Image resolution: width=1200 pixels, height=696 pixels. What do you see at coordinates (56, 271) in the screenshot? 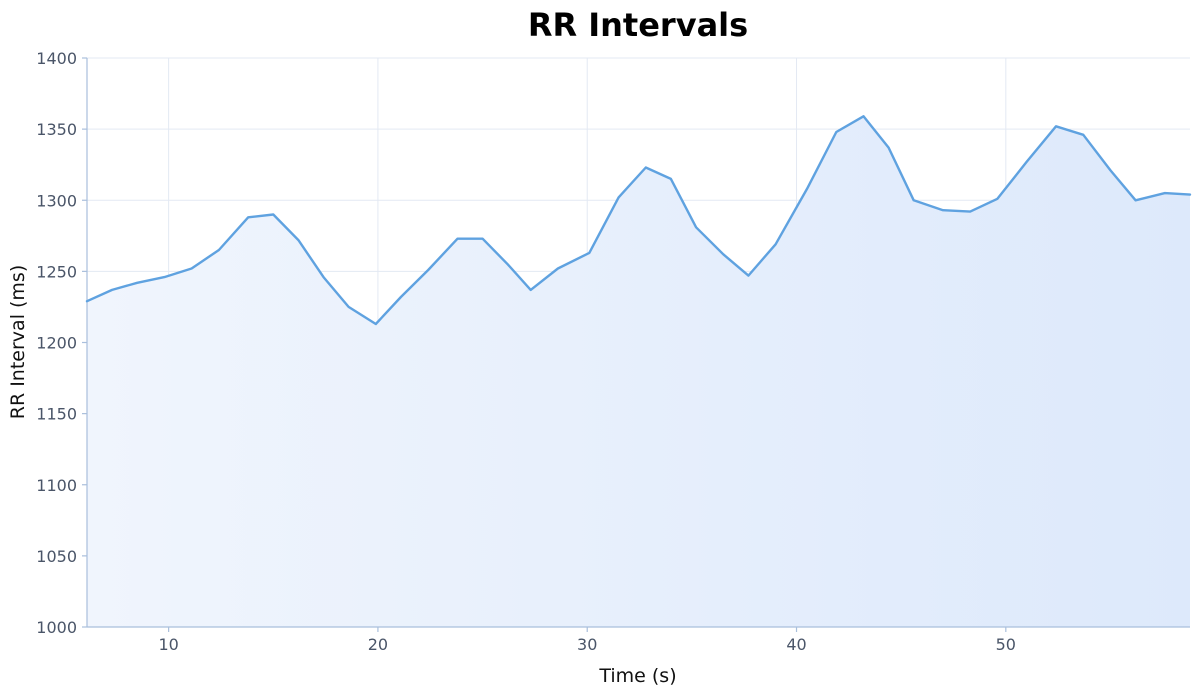
I see `y-tick-label: 1250` at bounding box center [56, 271].